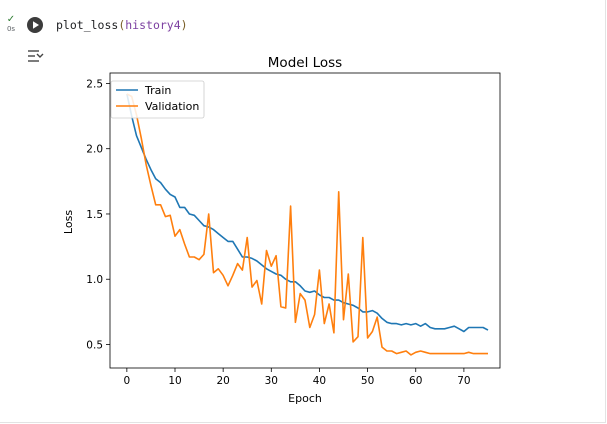 The image size is (607, 424). Describe the element at coordinates (153, 25) in the screenshot. I see `code-argument: history4` at that location.